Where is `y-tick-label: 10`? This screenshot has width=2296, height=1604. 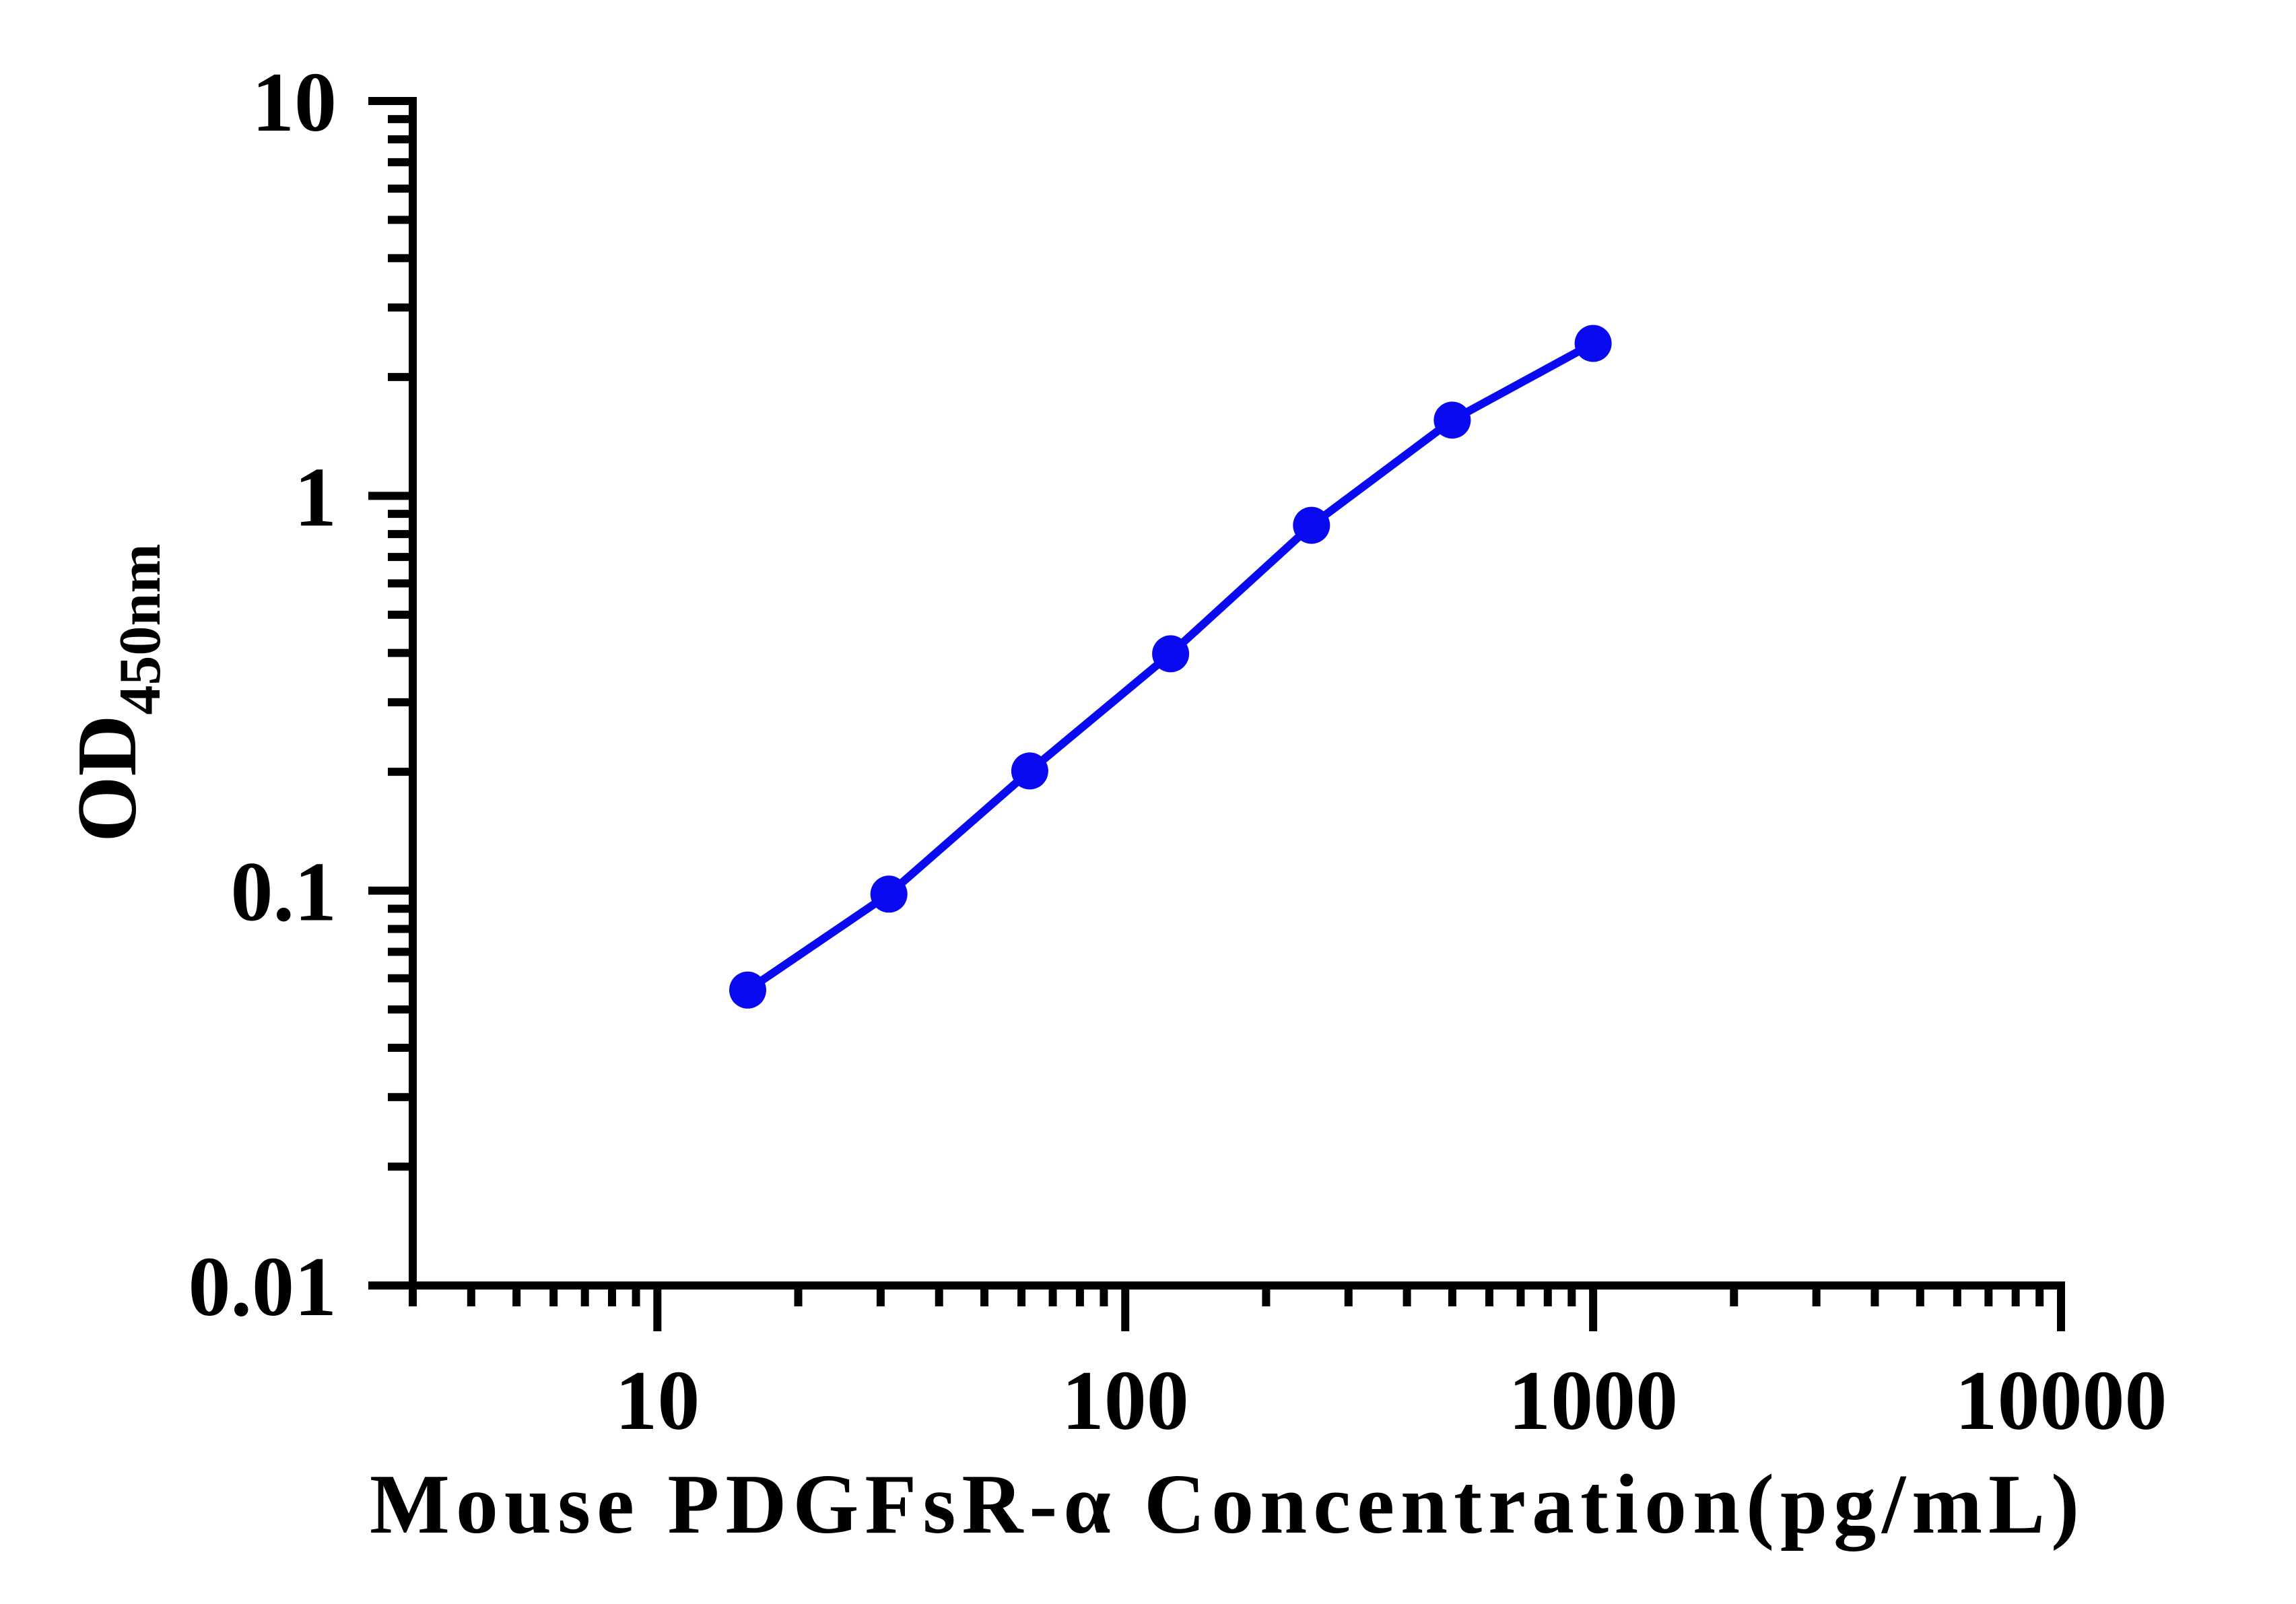 y-tick-label: 10 is located at coordinates (294, 103).